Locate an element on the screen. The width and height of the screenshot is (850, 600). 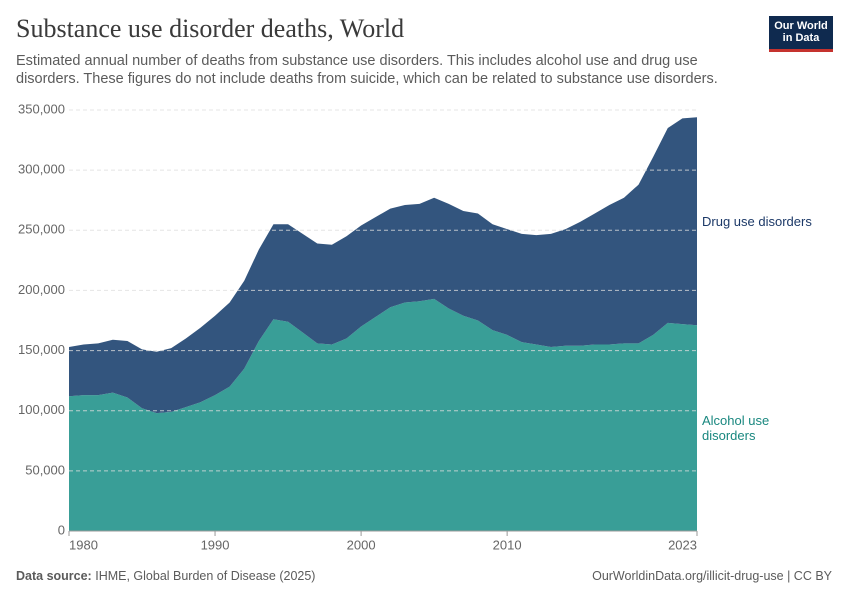
logo-line: Our World is located at coordinates (801, 26).